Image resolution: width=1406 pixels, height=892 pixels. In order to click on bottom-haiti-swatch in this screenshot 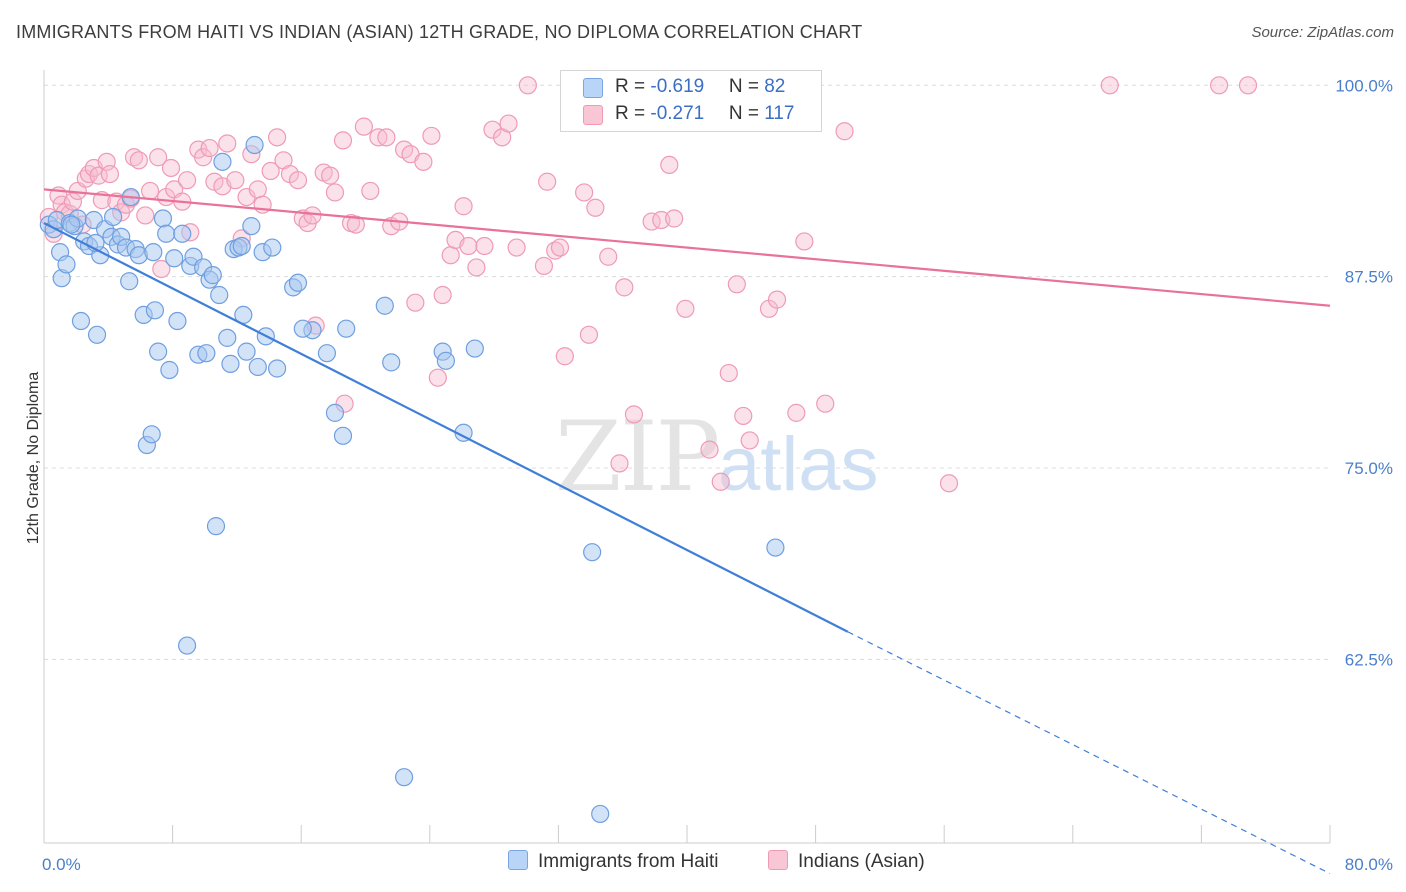, I will do `click(518, 860)`.